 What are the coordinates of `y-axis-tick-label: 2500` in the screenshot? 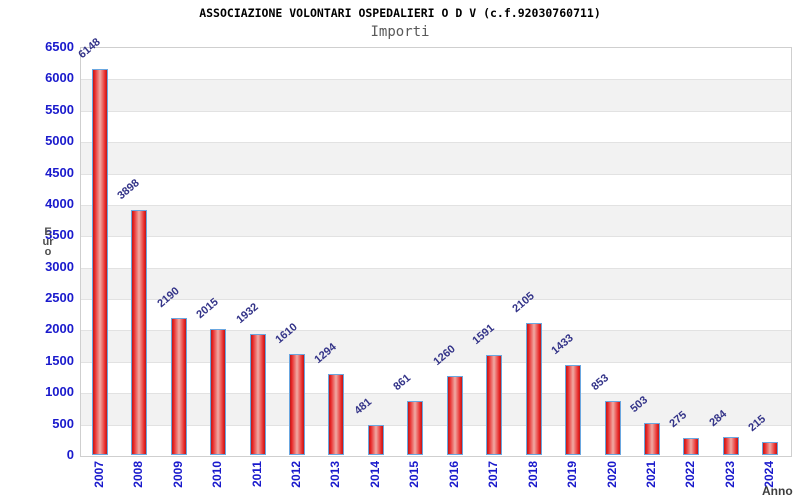 It's located at (59, 298).